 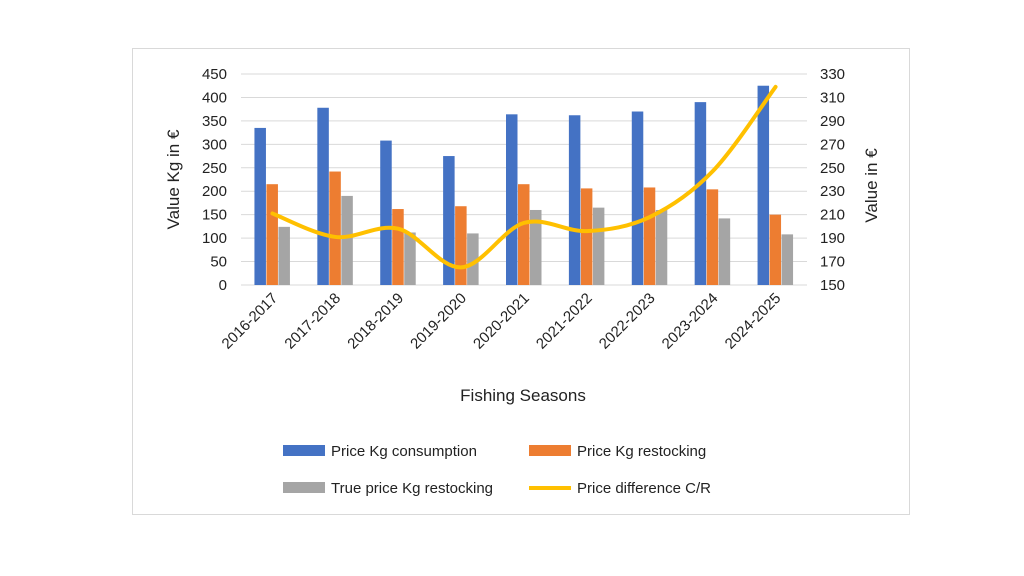 I want to click on y2-tick-label: 330, so click(x=832, y=74).